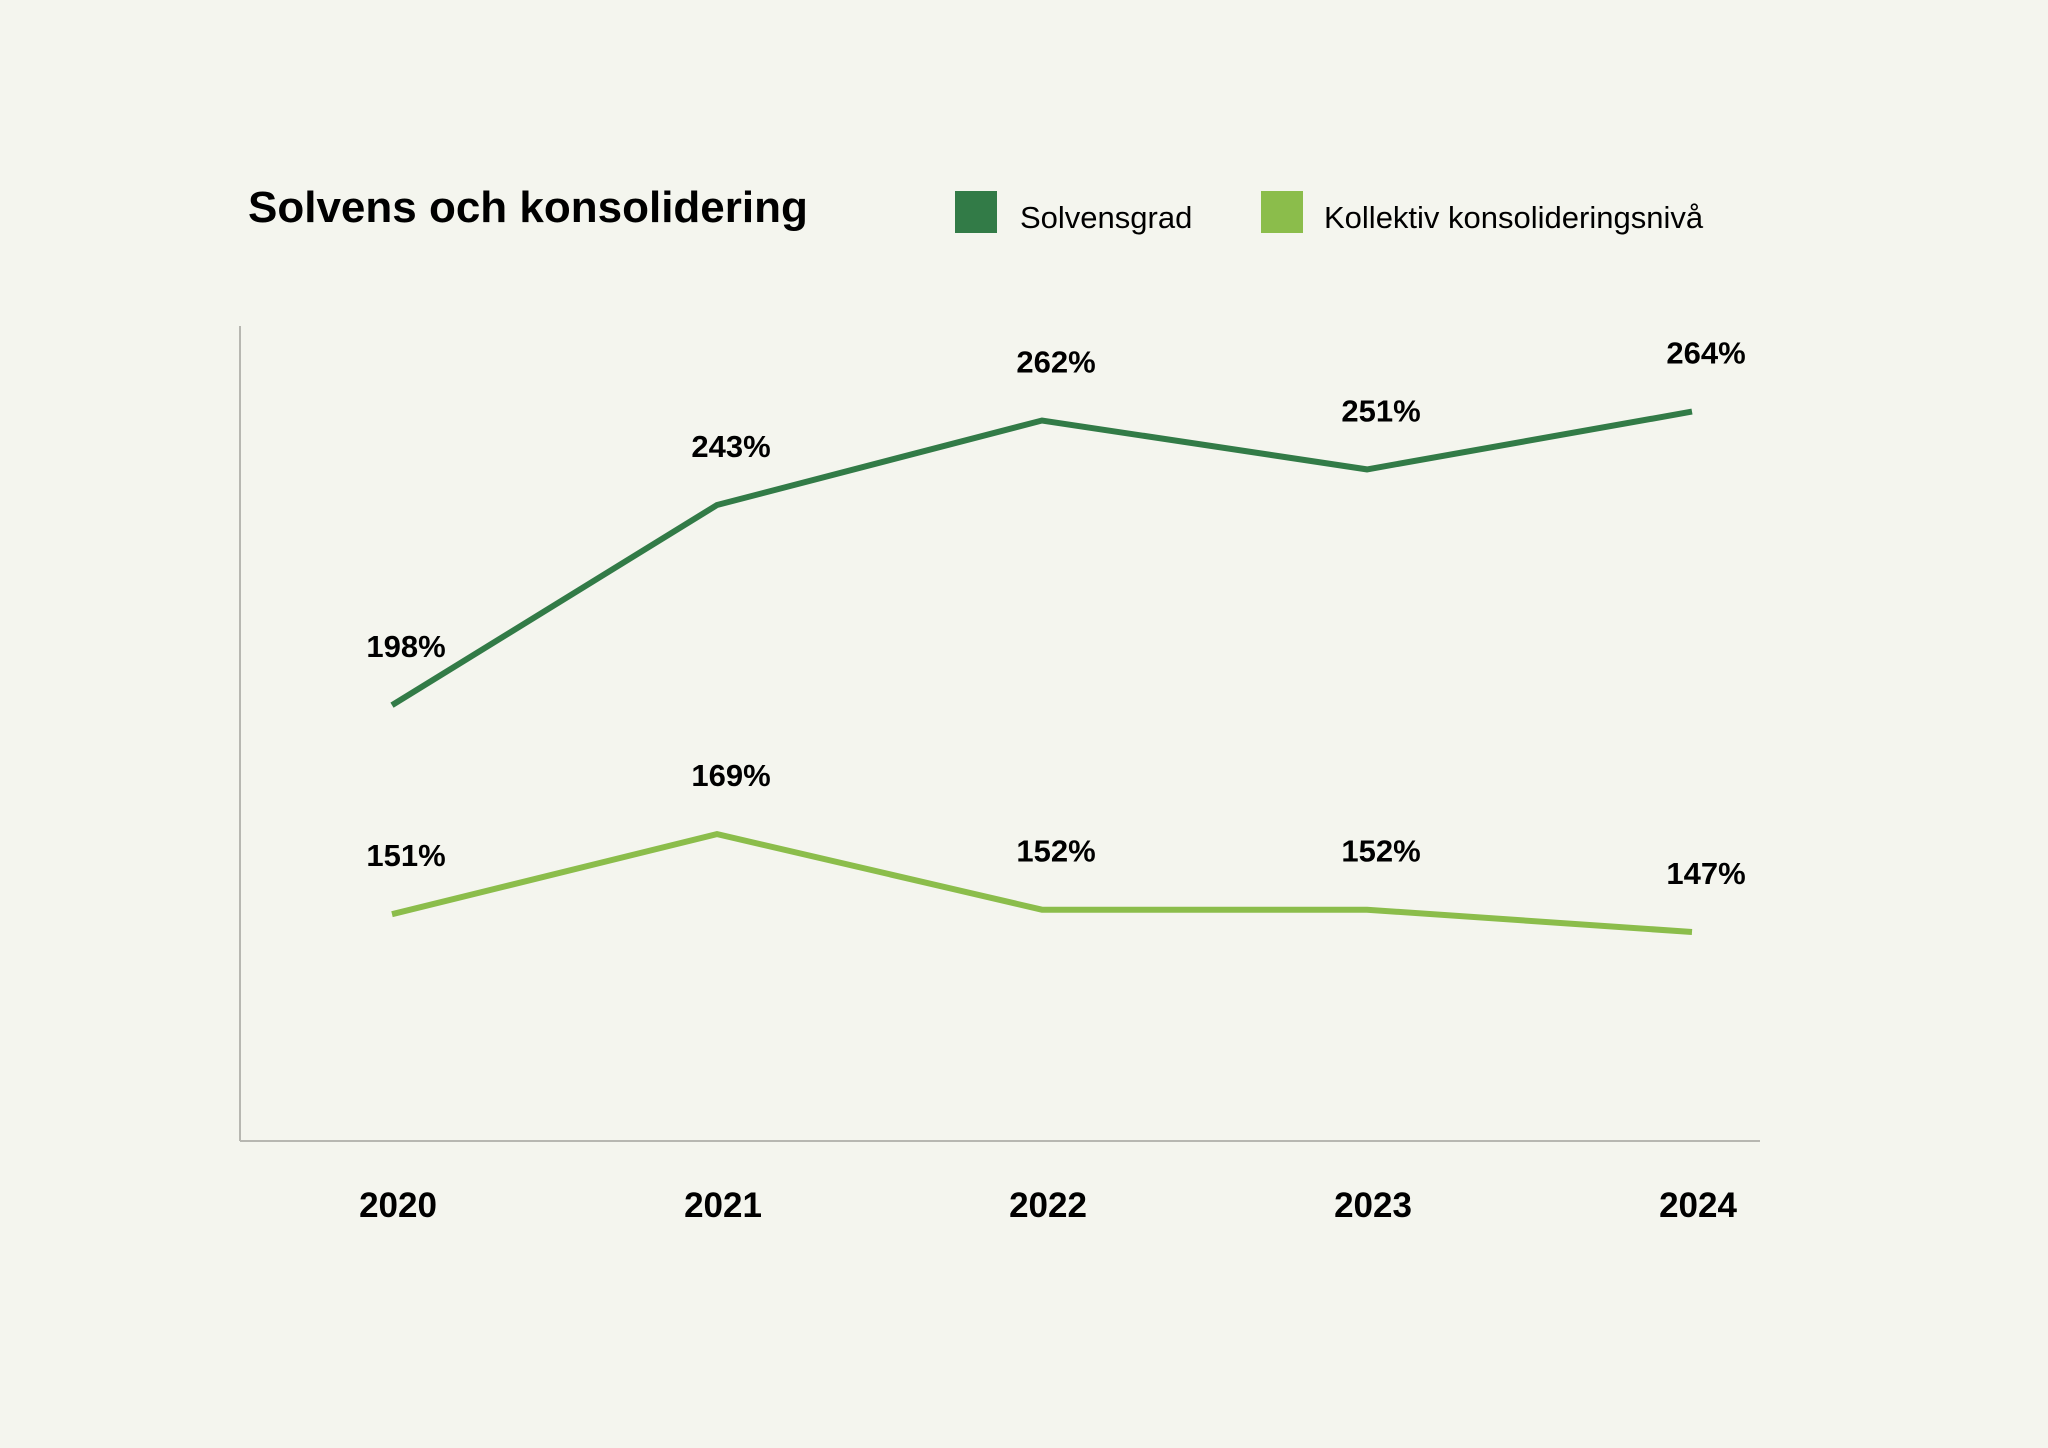  What do you see at coordinates (405, 855) in the screenshot?
I see `data-label-kollektiv-konsolideringsniva-2020: 151%` at bounding box center [405, 855].